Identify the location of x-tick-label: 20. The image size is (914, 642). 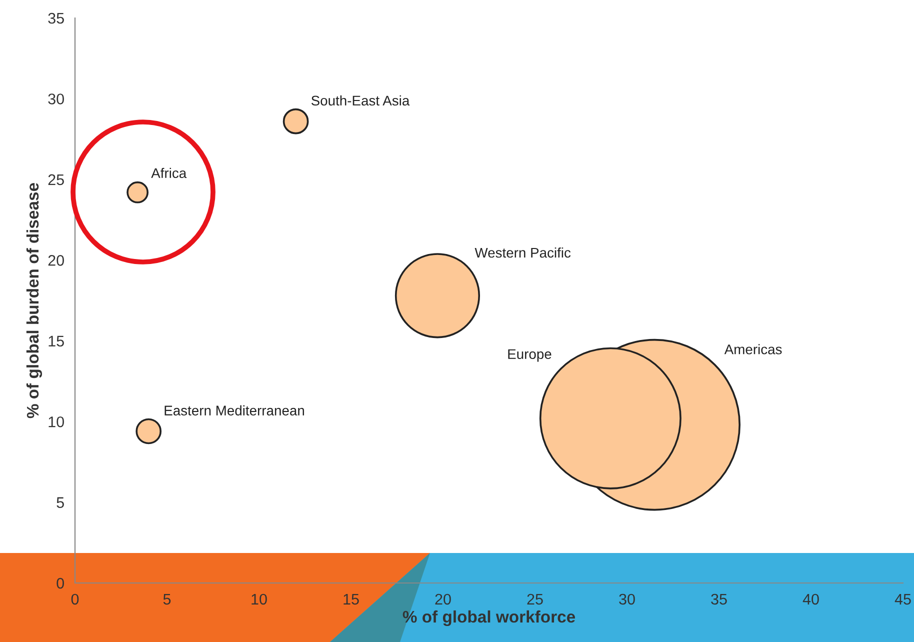
(443, 599).